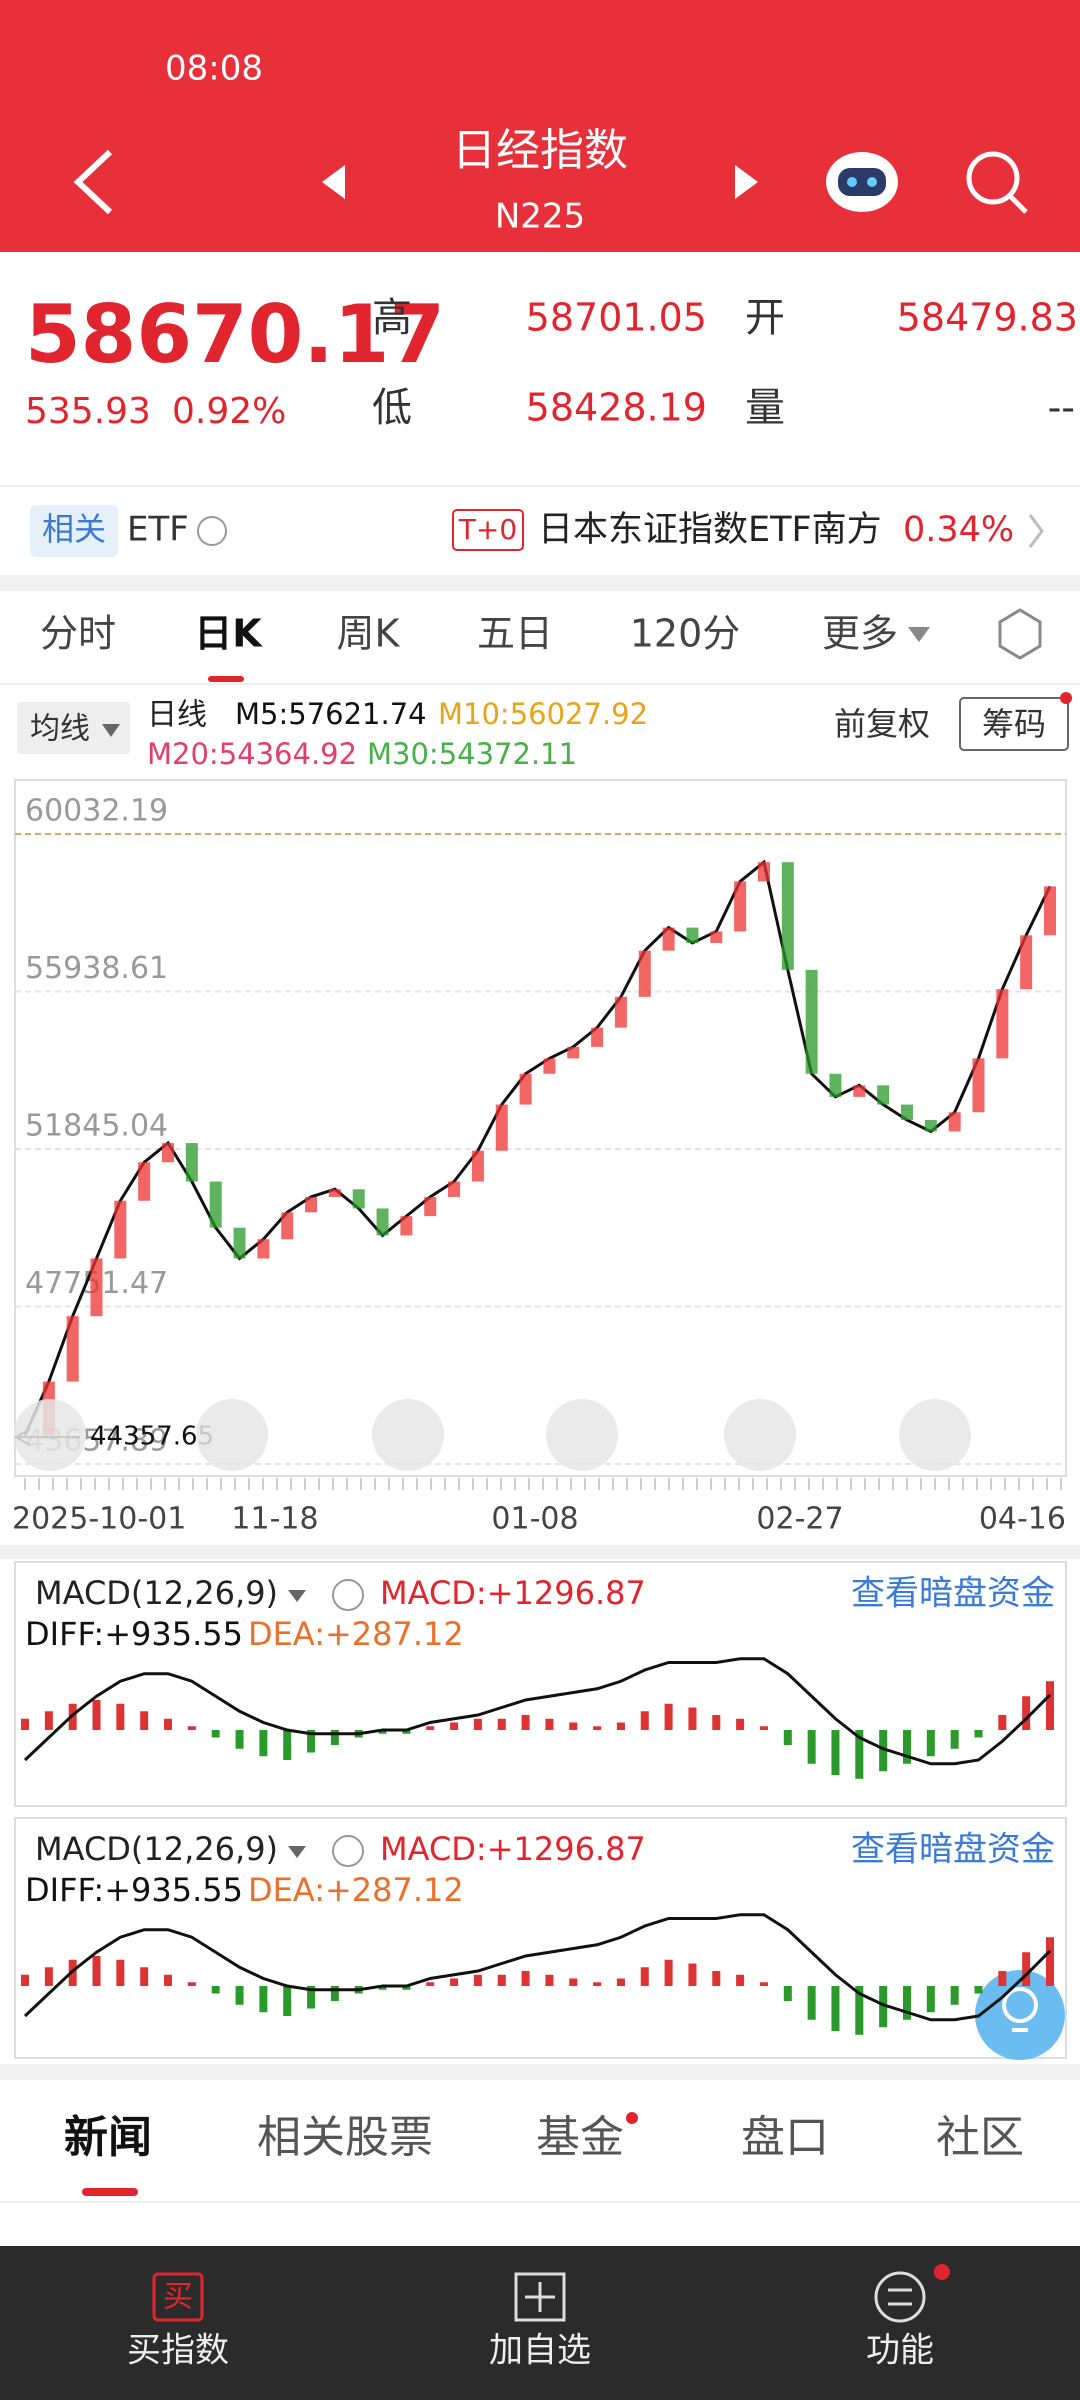  What do you see at coordinates (860, 634) in the screenshot?
I see `chart-tab: 更多` at bounding box center [860, 634].